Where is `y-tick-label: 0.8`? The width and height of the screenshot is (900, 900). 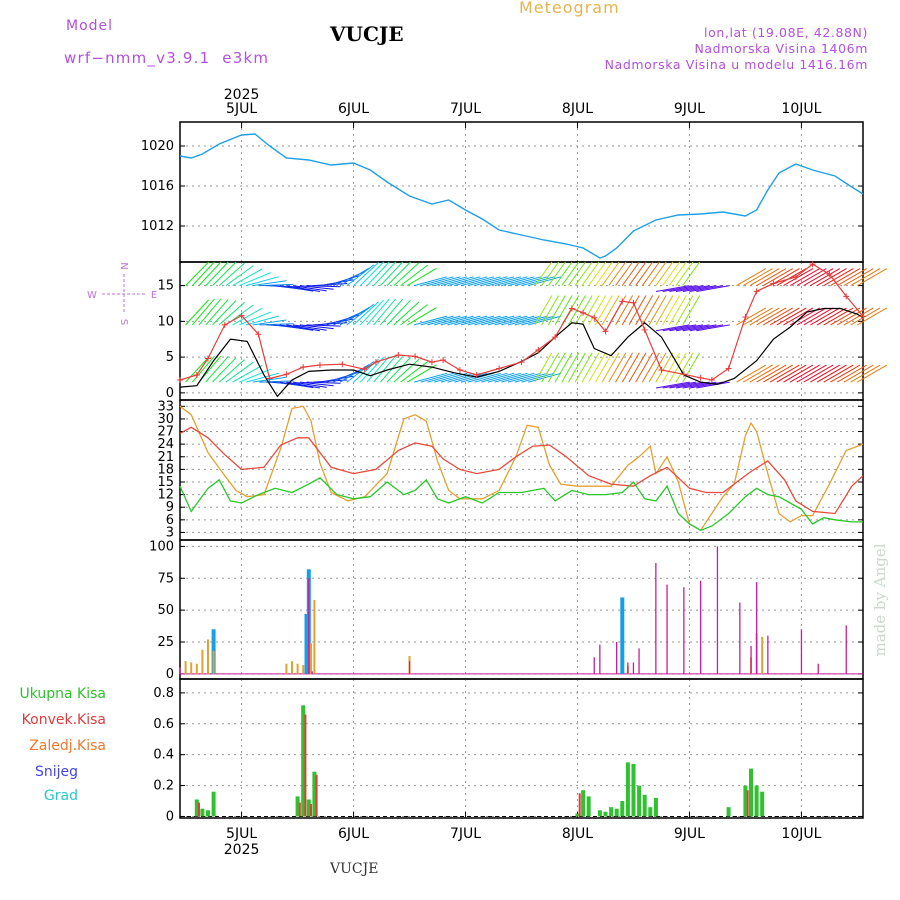
y-tick-label: 0.8 is located at coordinates (163, 693).